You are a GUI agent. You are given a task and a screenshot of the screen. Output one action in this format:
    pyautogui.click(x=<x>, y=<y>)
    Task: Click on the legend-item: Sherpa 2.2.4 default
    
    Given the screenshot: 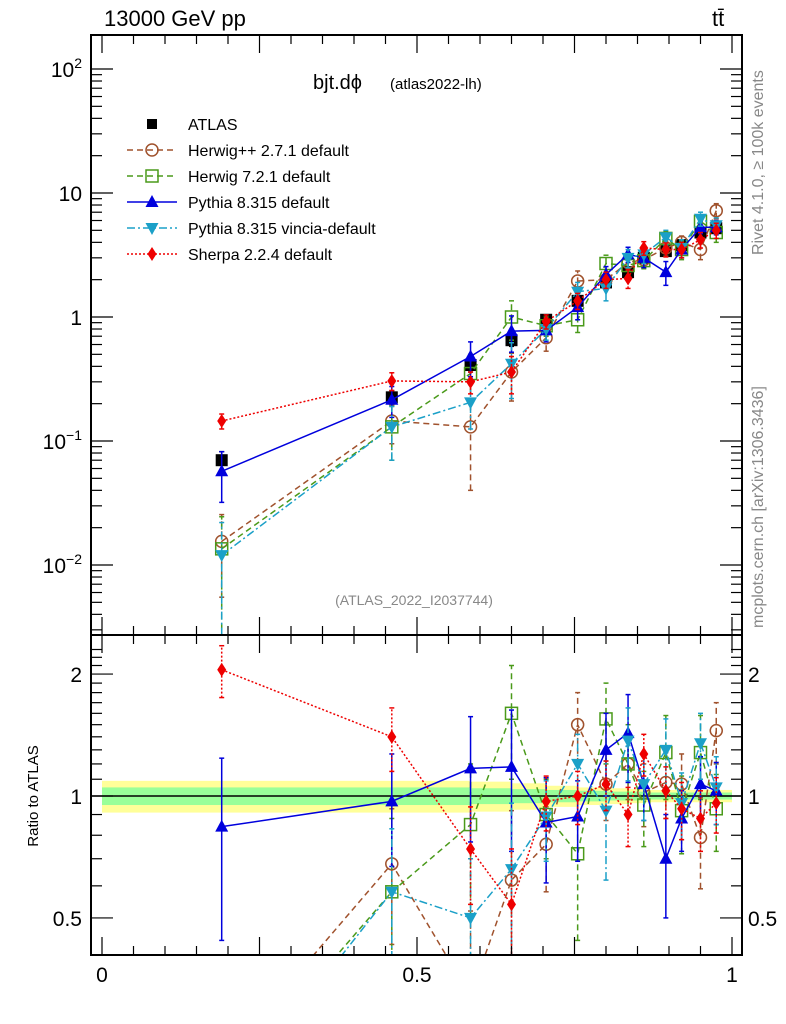 What is the action you would take?
    pyautogui.click(x=230, y=255)
    